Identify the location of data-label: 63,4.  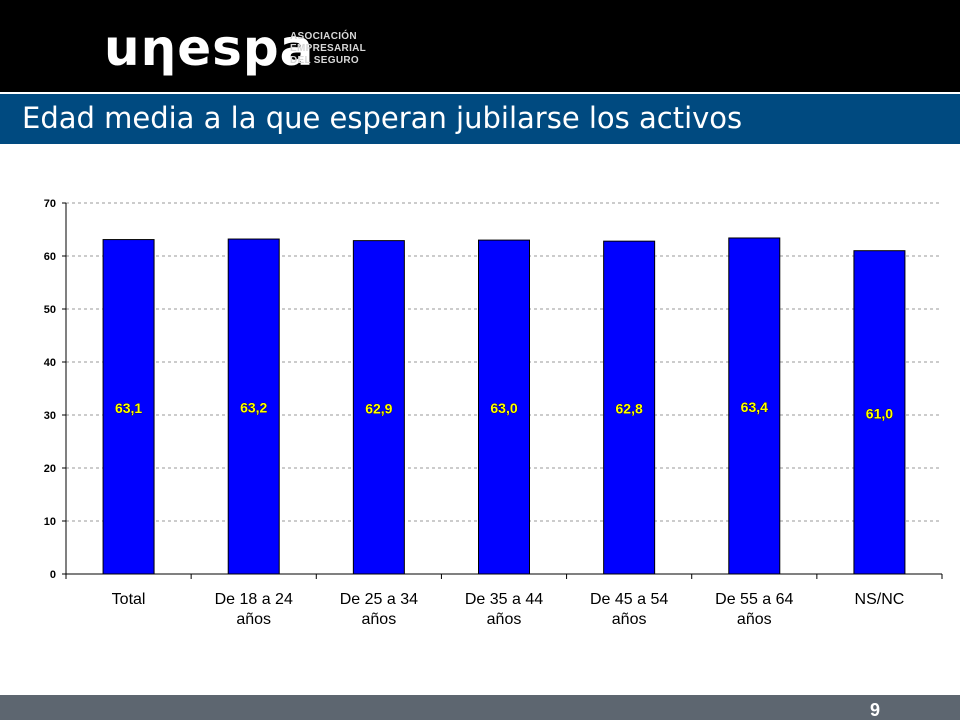
(754, 407).